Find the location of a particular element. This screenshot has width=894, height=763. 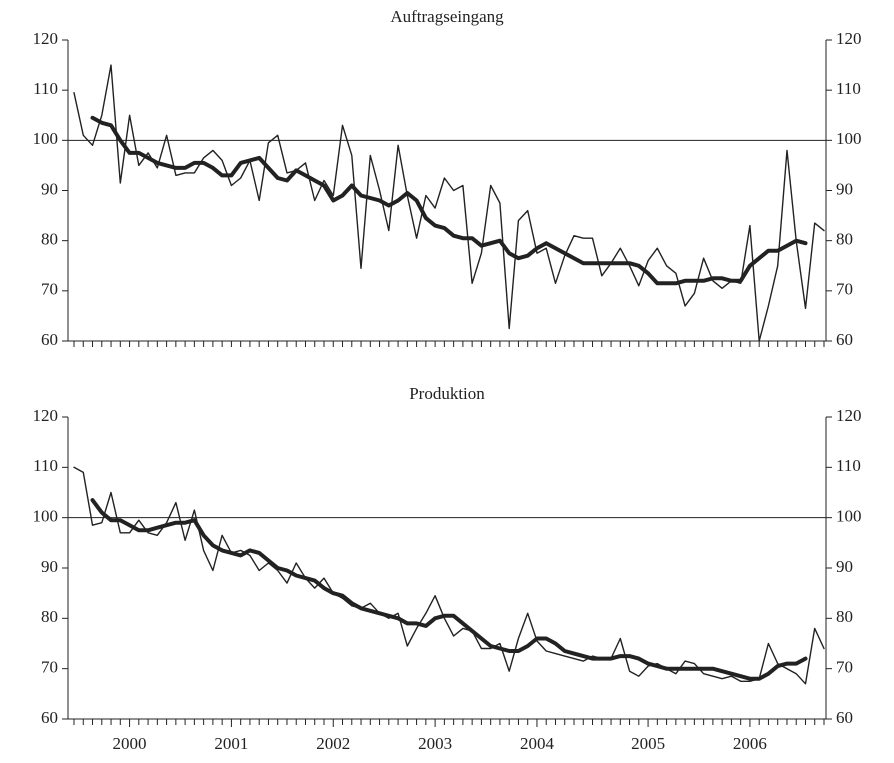

x-tick-label: 2005 is located at coordinates (648, 743).